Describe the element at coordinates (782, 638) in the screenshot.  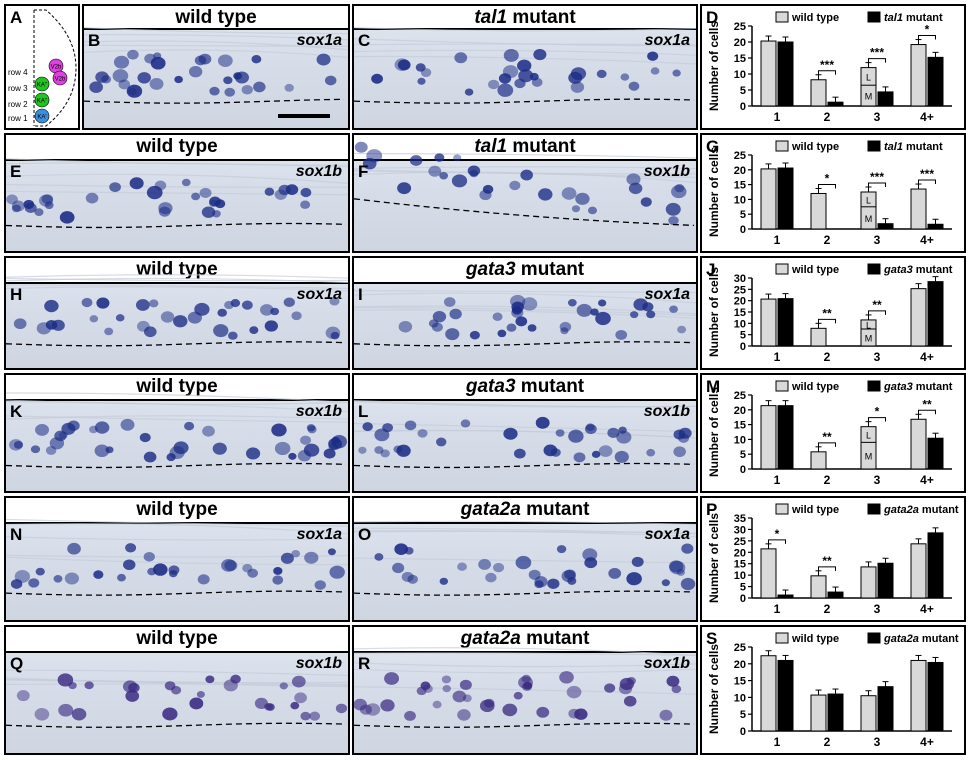
I see `legend-swatch-wild-type` at that location.